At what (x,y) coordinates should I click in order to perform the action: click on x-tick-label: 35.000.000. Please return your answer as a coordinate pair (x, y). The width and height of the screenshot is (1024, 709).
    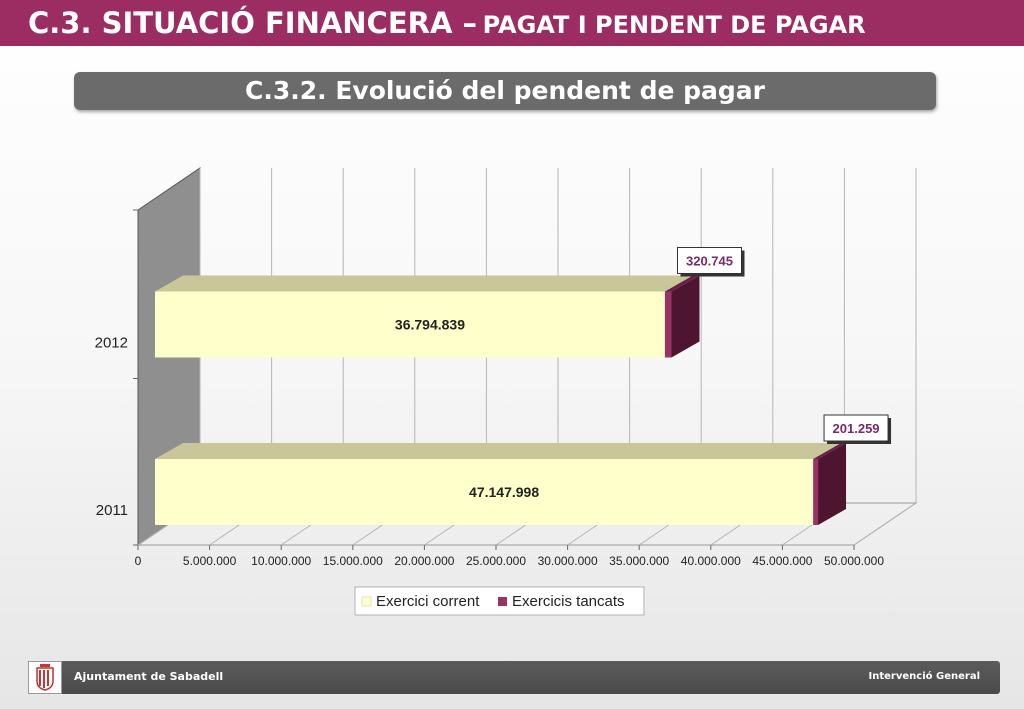
    Looking at the image, I should click on (639, 561).